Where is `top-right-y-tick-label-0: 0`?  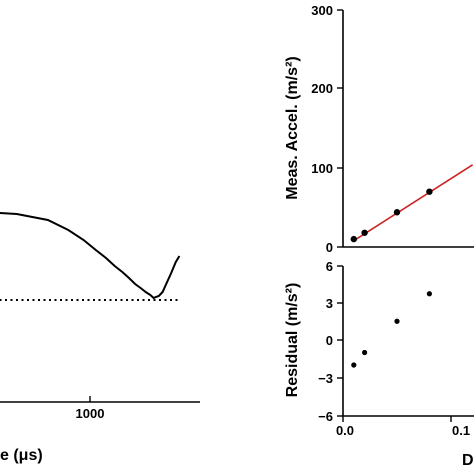
top-right-y-tick-label-0: 0 is located at coordinates (329, 247).